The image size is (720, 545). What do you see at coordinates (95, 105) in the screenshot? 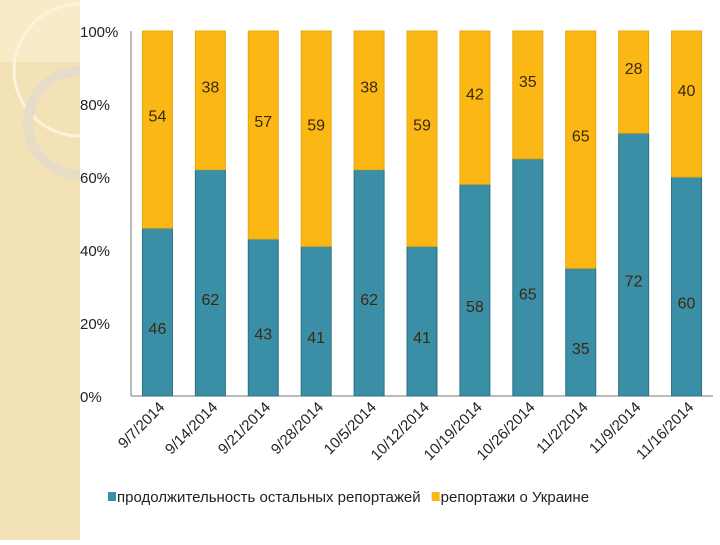
I see `y-tick-label: 80%` at bounding box center [95, 105].